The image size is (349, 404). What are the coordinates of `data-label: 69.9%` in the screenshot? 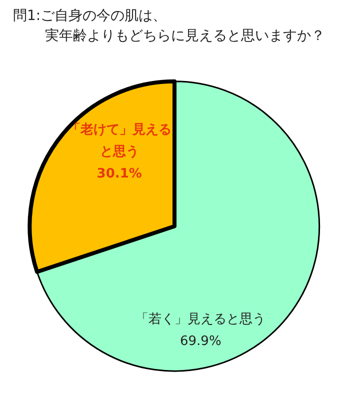 It's located at (201, 341).